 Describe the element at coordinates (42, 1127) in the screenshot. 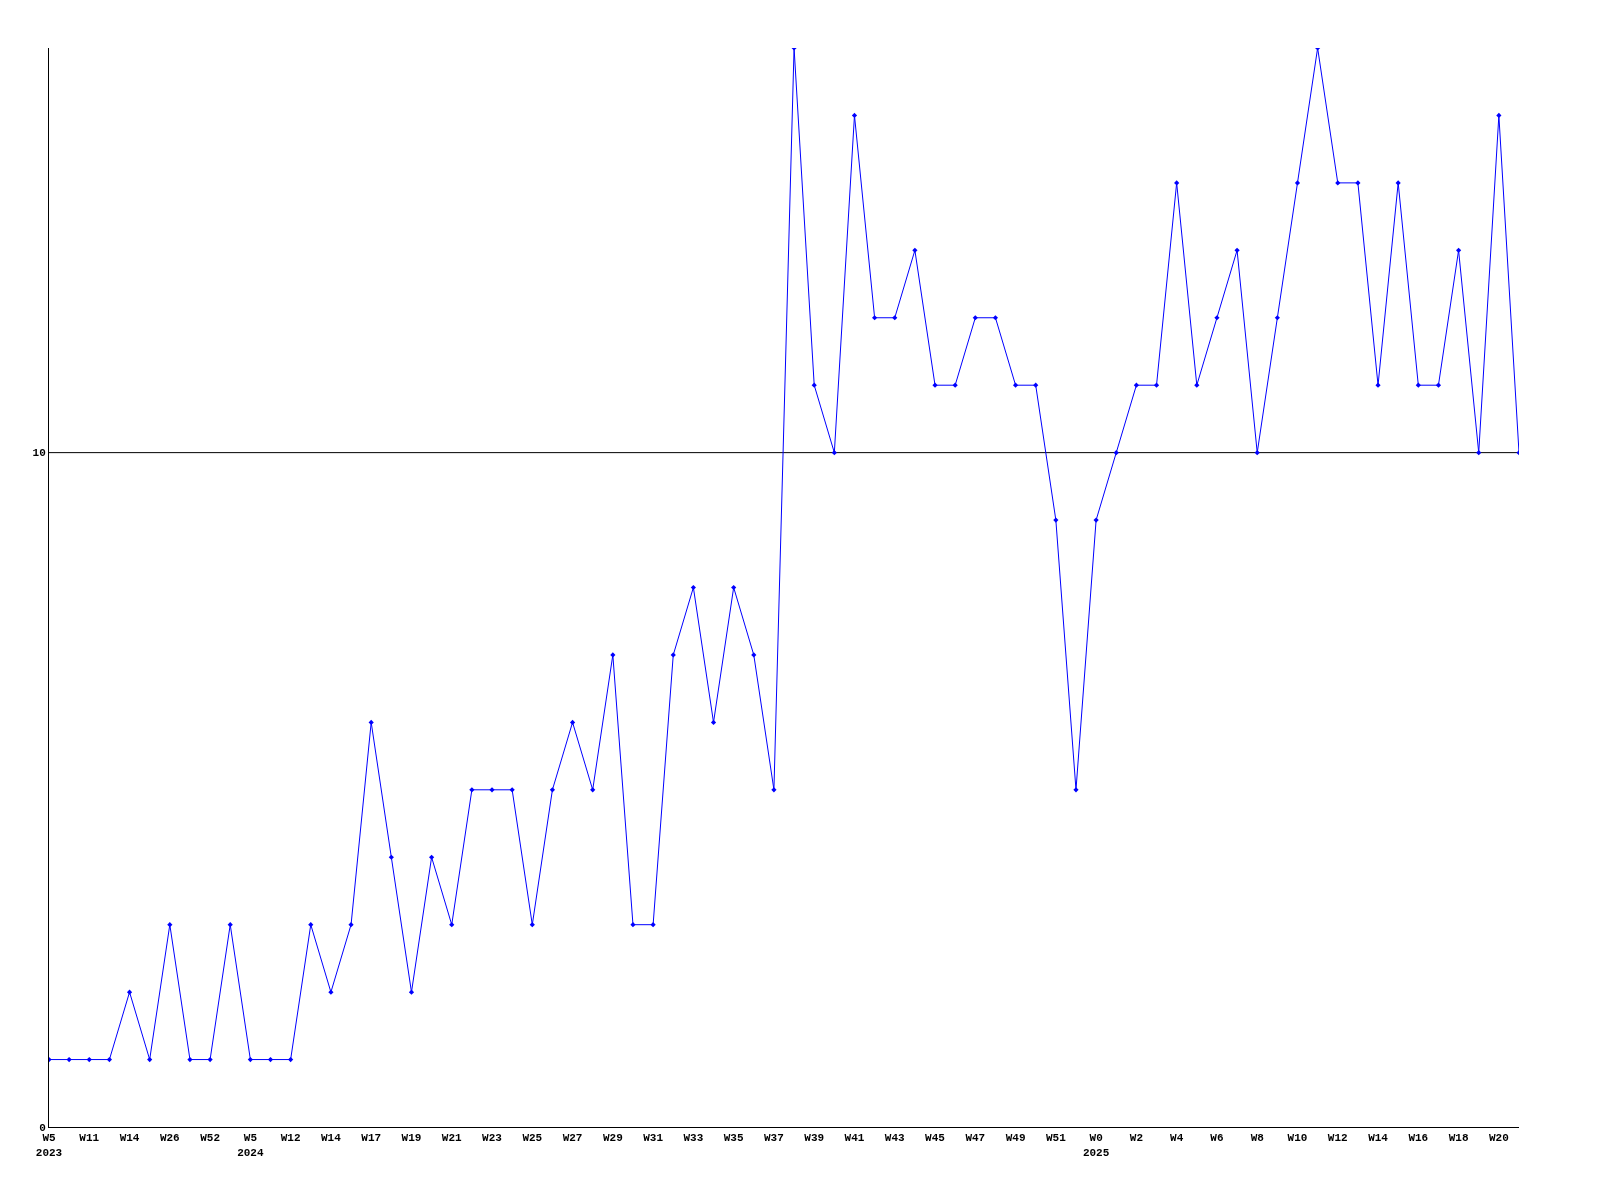

I see `y-tick-label: 0` at that location.